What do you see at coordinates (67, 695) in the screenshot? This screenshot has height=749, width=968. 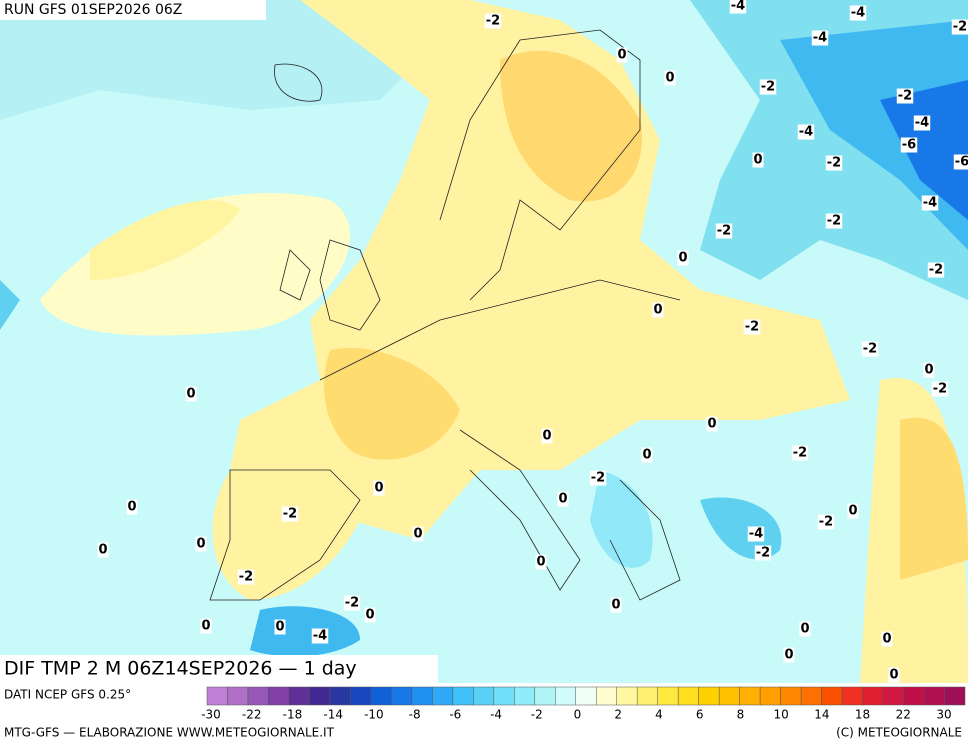 I see `source-label: DATI NCEP GFS 0.25°` at bounding box center [67, 695].